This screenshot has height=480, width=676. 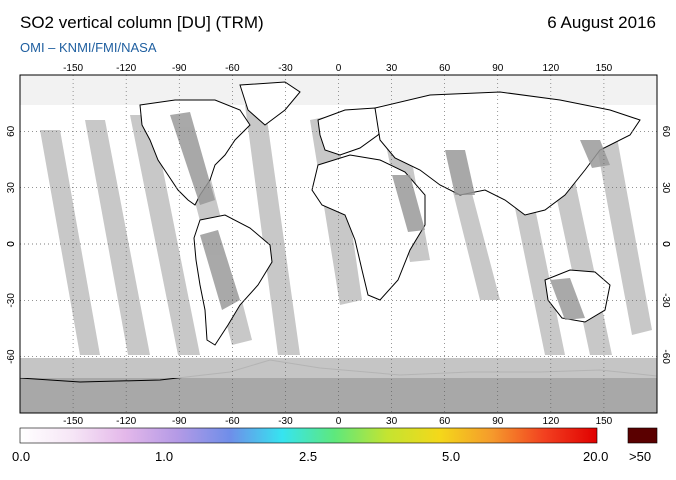 What do you see at coordinates (642, 435) in the screenshot?
I see `colorbar-overflow-swatch` at bounding box center [642, 435].